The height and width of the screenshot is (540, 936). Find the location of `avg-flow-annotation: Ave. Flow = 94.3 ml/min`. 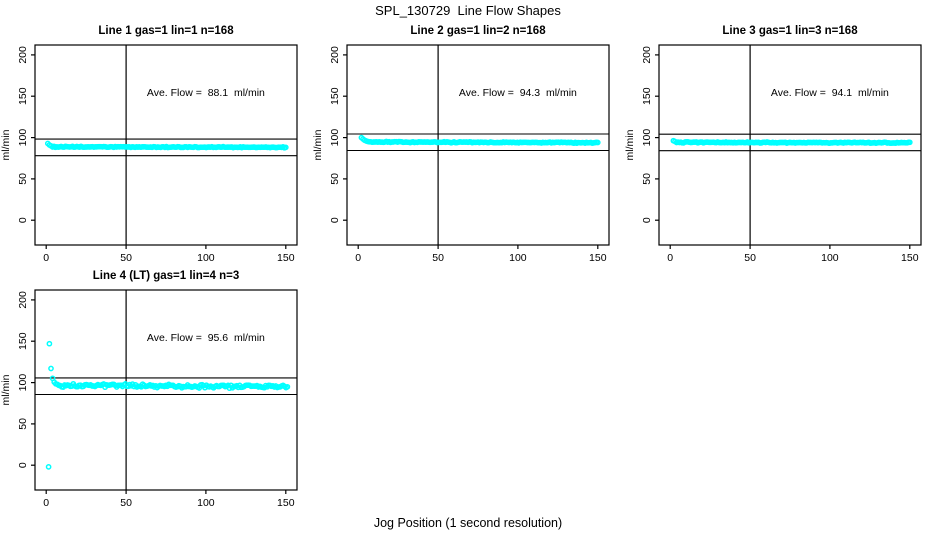

avg-flow-annotation: Ave. Flow = 94.3 ml/min is located at coordinates (518, 93).